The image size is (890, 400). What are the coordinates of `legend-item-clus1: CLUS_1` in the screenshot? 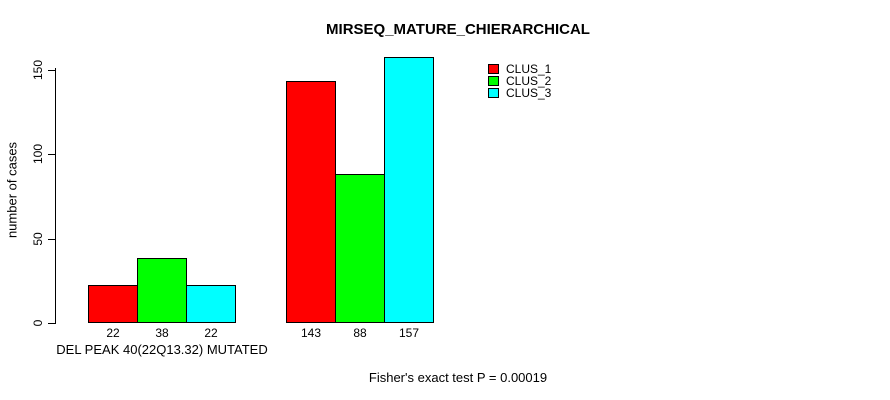 It's located at (520, 69).